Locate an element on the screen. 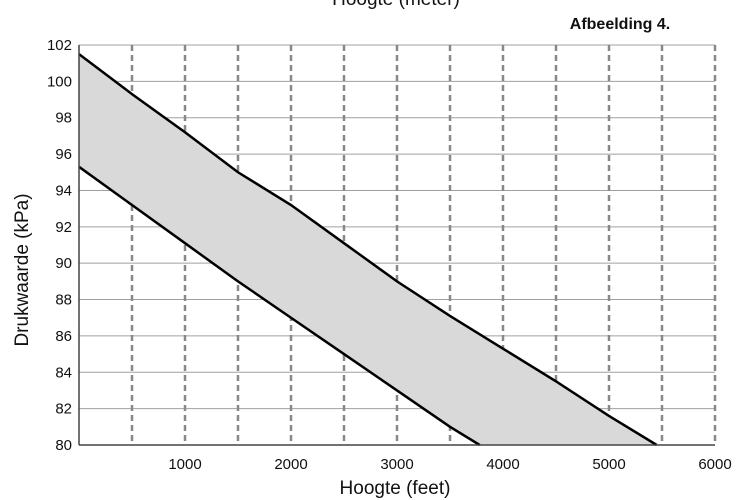 The image size is (738, 500). top-axis-title-partial: Hoogte (meter) is located at coordinates (396, 5).